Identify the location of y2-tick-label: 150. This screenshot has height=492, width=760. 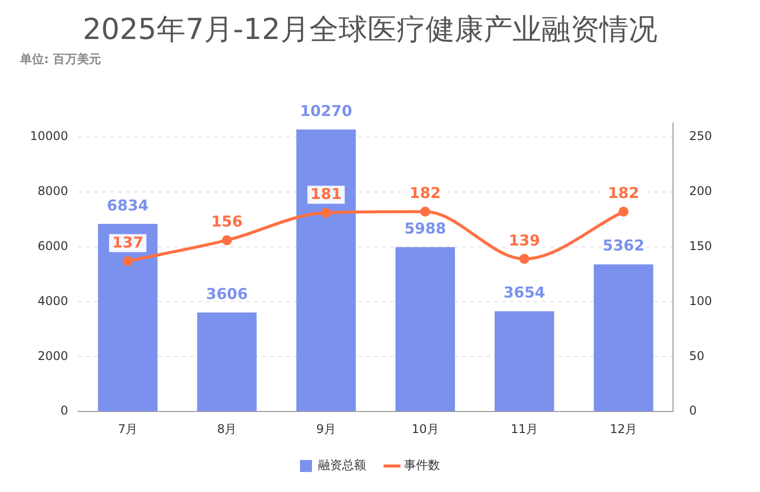
(700, 245).